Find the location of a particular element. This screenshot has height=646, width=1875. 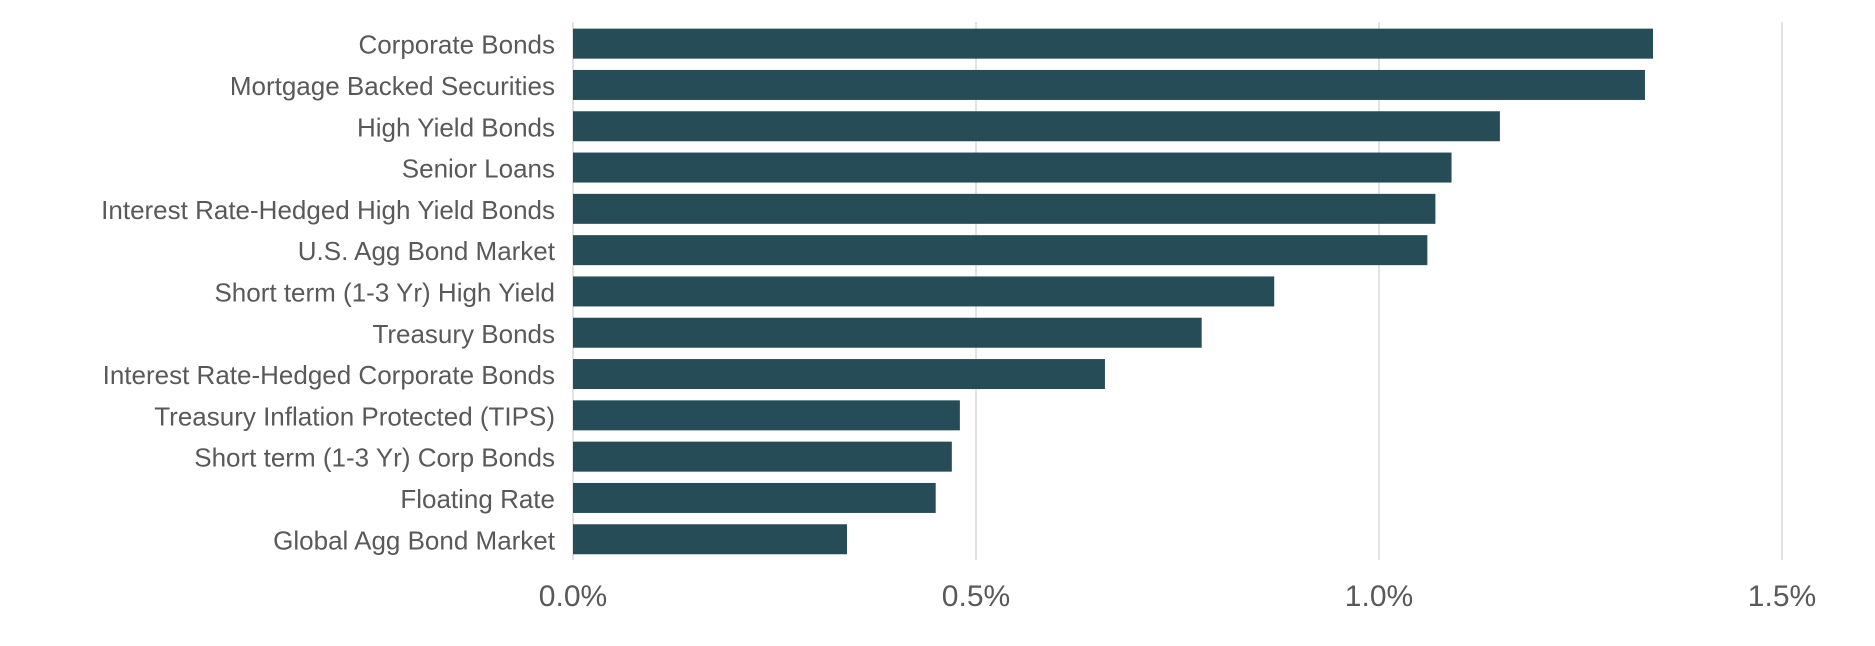

category-label: Short term (1-3 Yr) High Yield is located at coordinates (384, 292).